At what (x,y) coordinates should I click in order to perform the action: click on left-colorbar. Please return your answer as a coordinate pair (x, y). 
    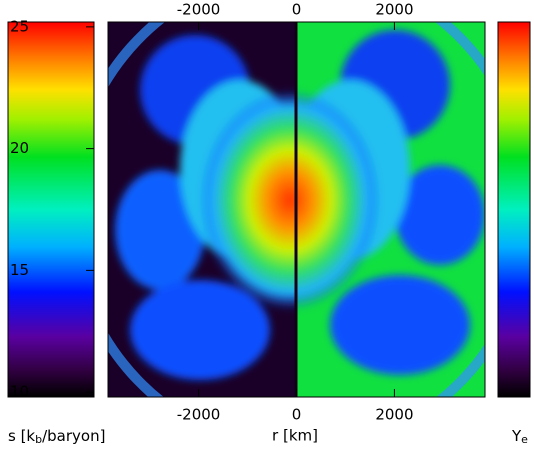
    Looking at the image, I should click on (51, 209).